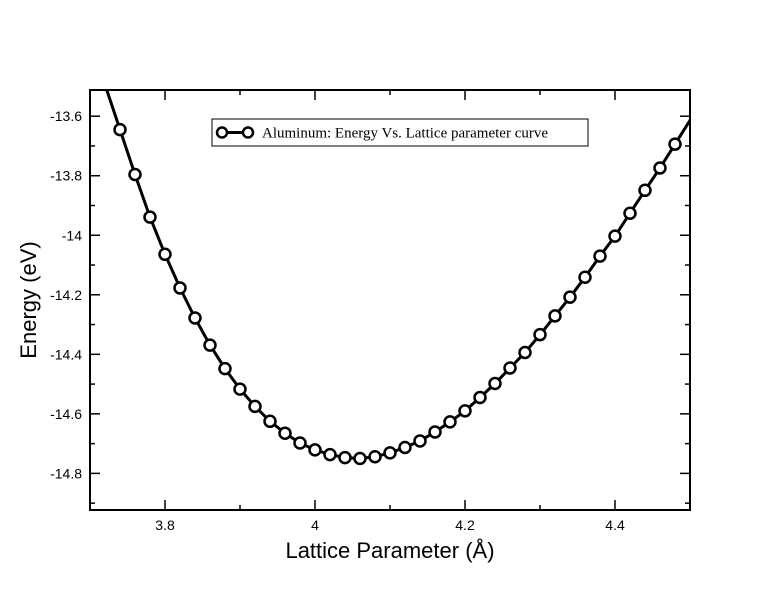  I want to click on x-axis-title: Lattice Parameter (Å), so click(389, 550).